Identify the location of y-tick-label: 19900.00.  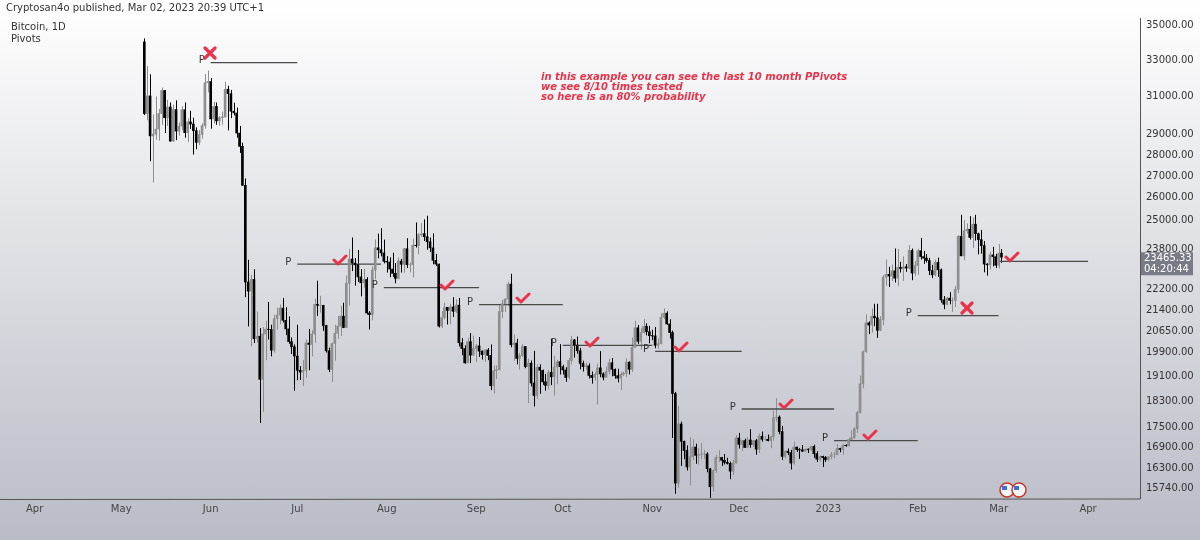
(1170, 352).